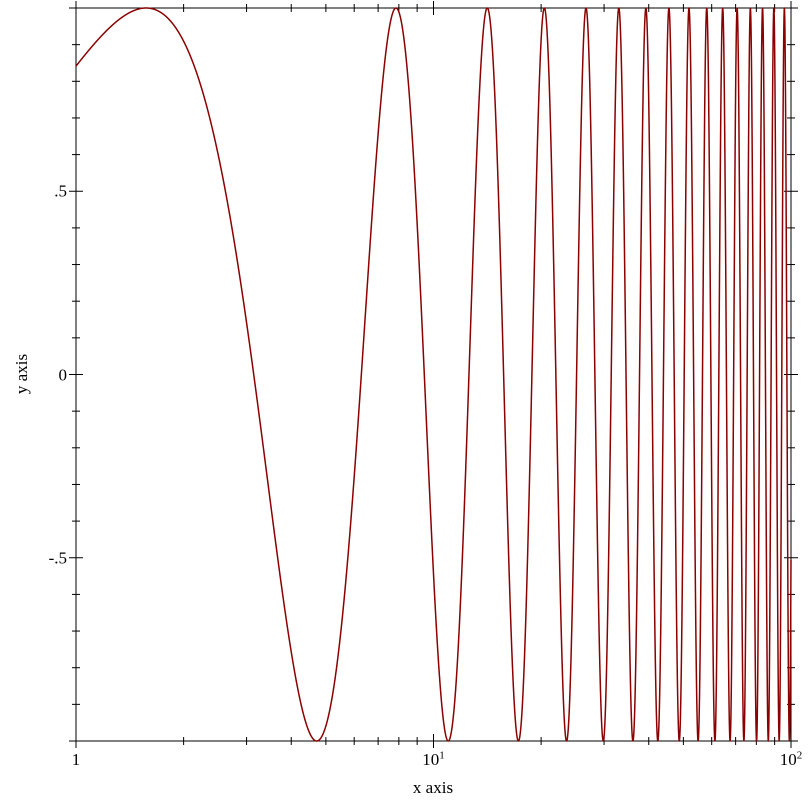 The width and height of the screenshot is (812, 812). What do you see at coordinates (433, 787) in the screenshot?
I see `x-axis-title: x axis` at bounding box center [433, 787].